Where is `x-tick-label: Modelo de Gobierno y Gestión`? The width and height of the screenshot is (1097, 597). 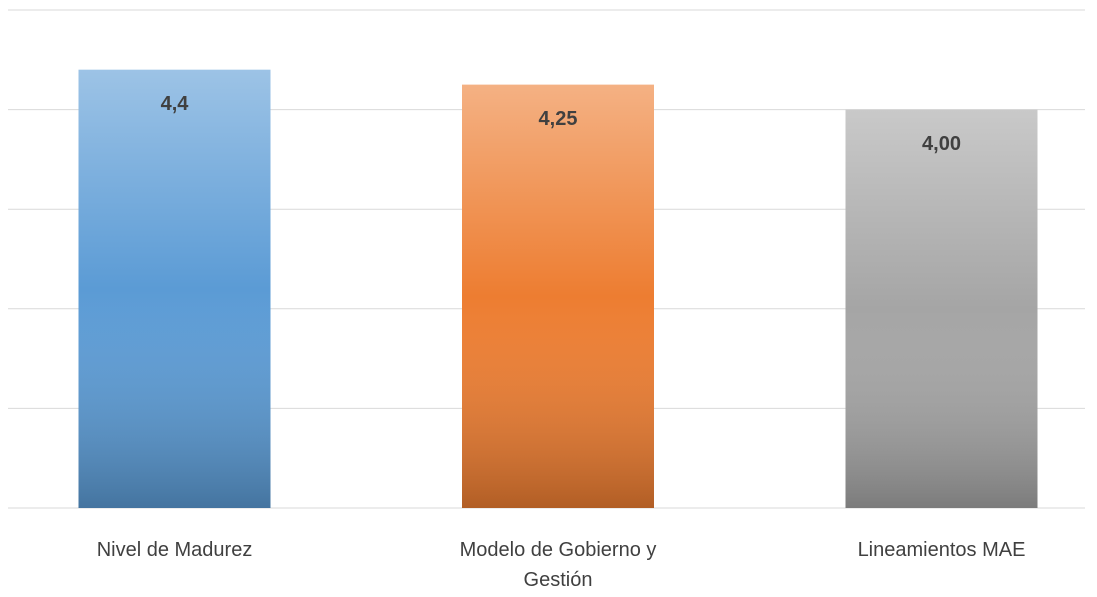 x-tick-label: Modelo de Gobierno y Gestión is located at coordinates (558, 565).